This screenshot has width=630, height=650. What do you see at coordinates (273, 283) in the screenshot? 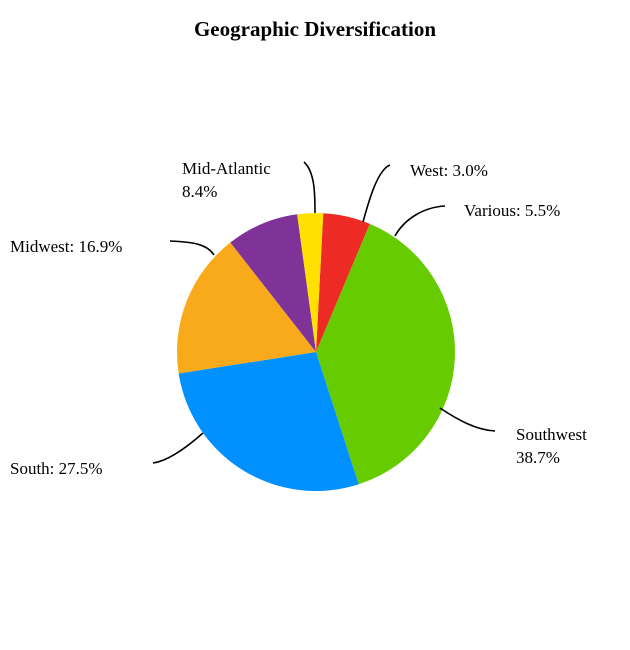
I see `pie-slice-mid-atlantic` at bounding box center [273, 283].